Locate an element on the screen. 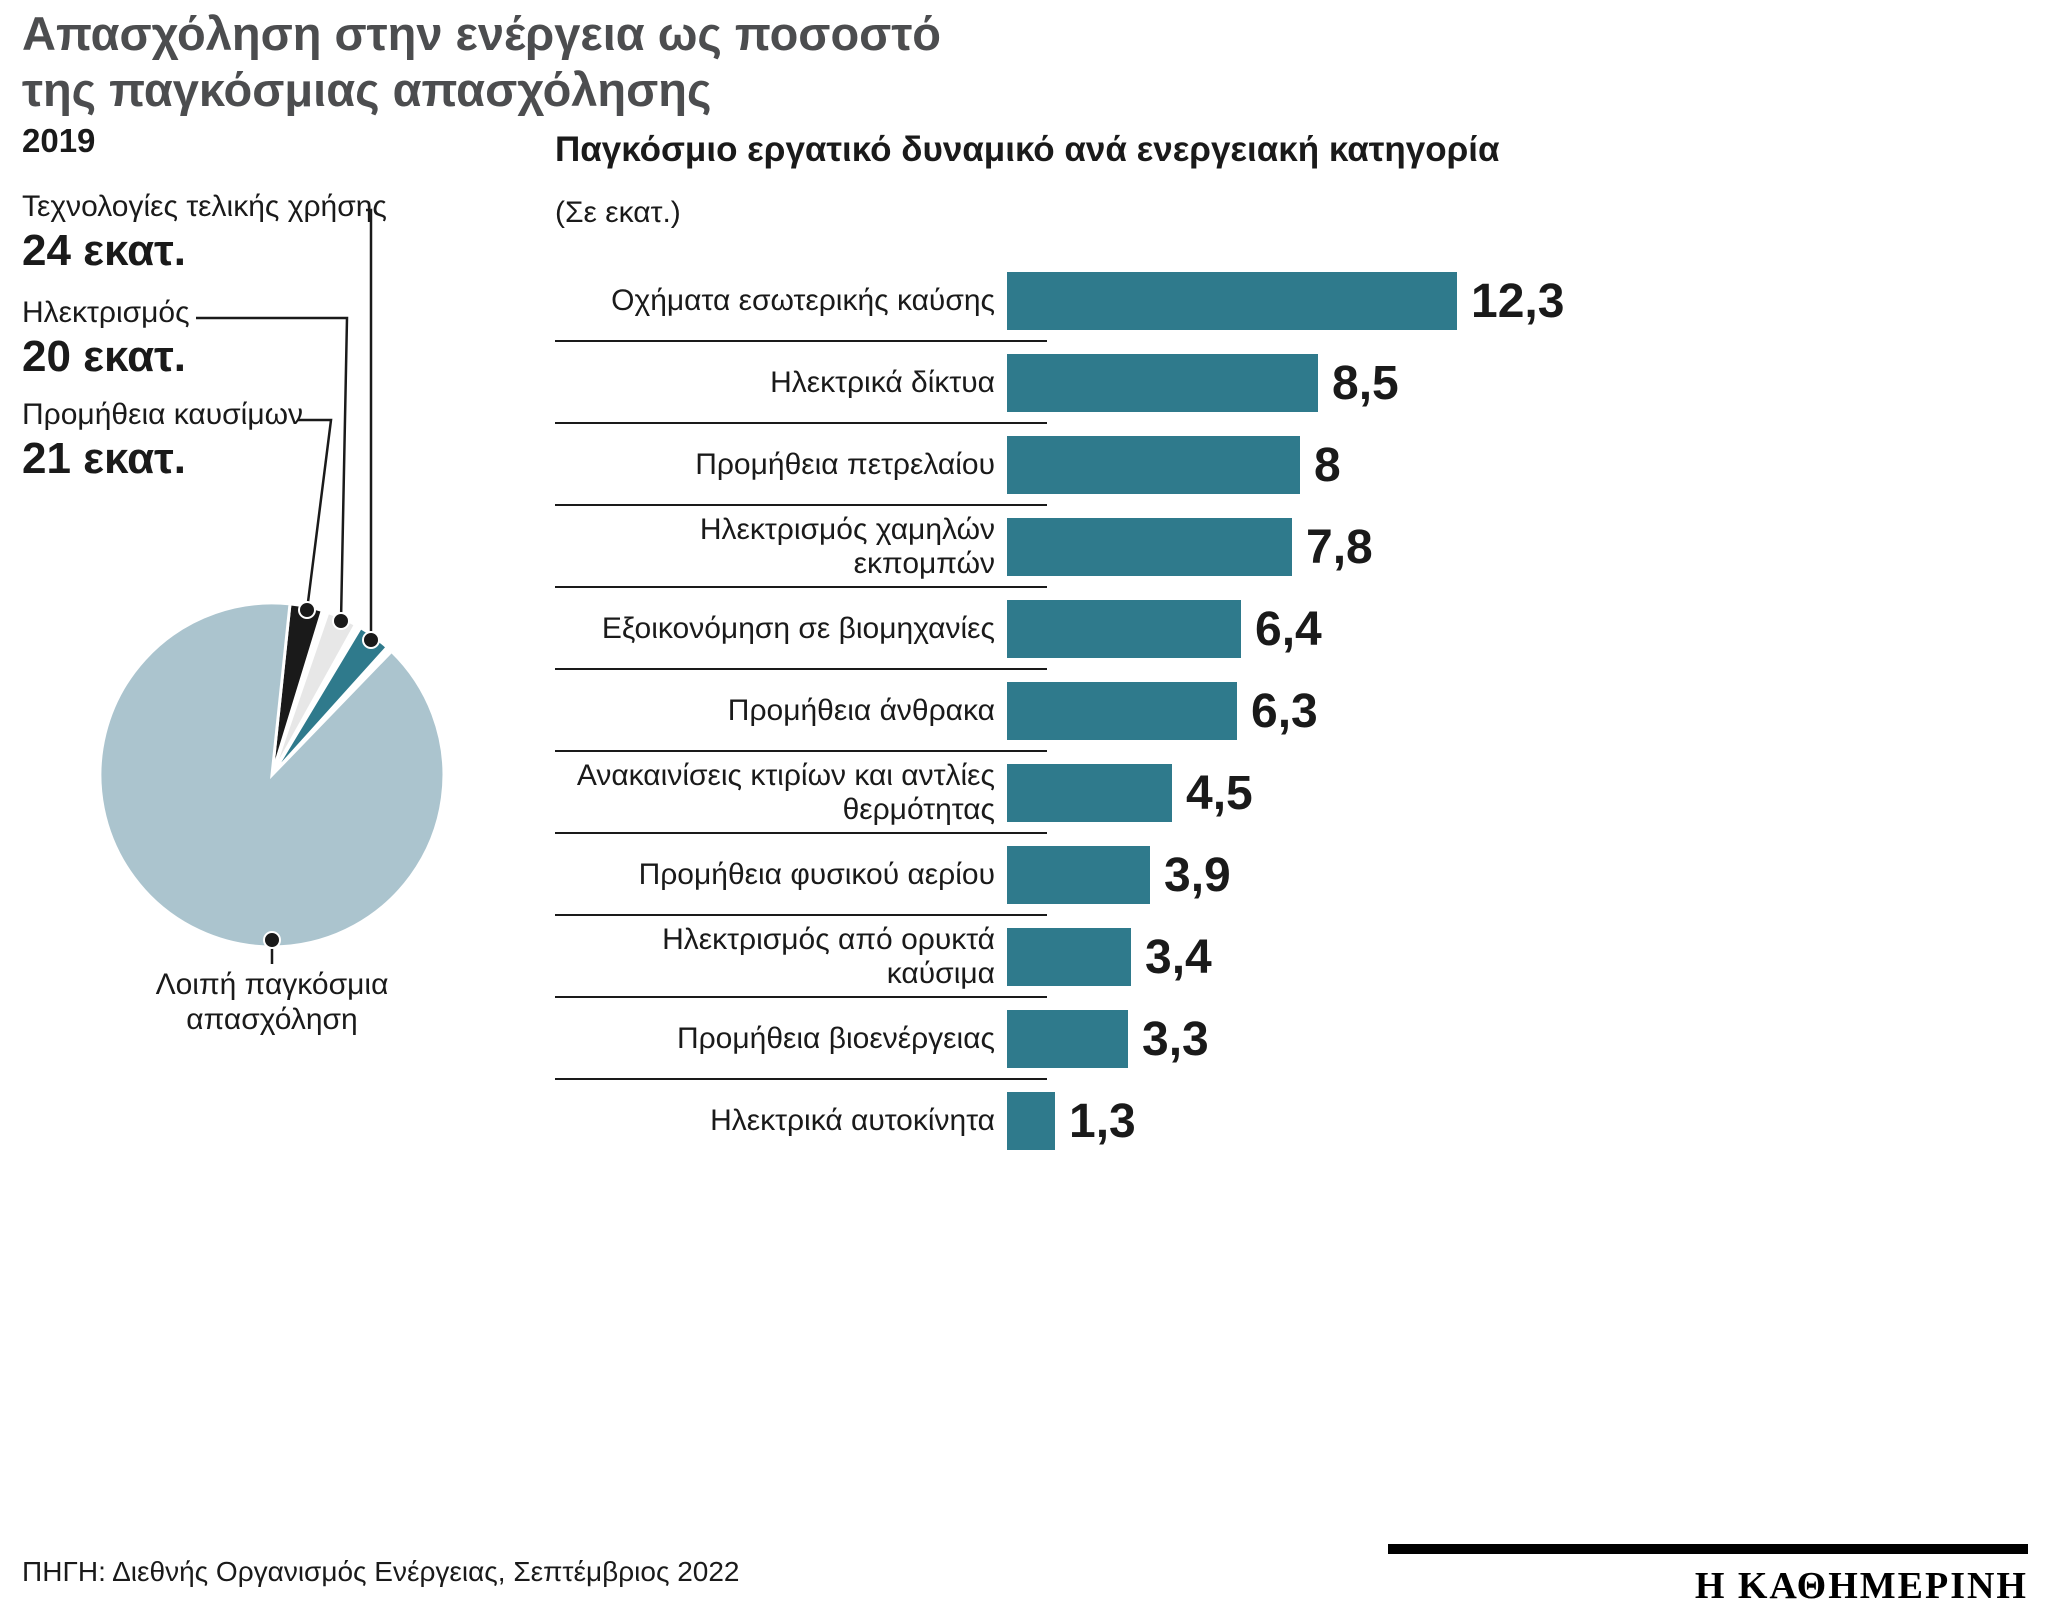 Image resolution: width=2048 pixels, height=1614 pixels. bar-row: Εξοικονόμηση σε βιομηχανίες 6,4 is located at coordinates (1292, 629).